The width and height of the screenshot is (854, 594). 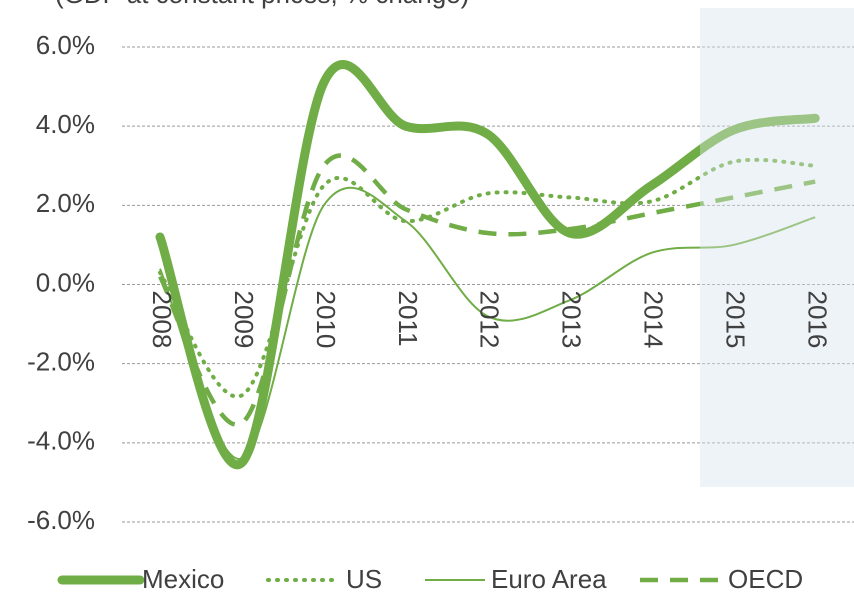 I want to click on y-tick-label: 2.0%, so click(x=65, y=203).